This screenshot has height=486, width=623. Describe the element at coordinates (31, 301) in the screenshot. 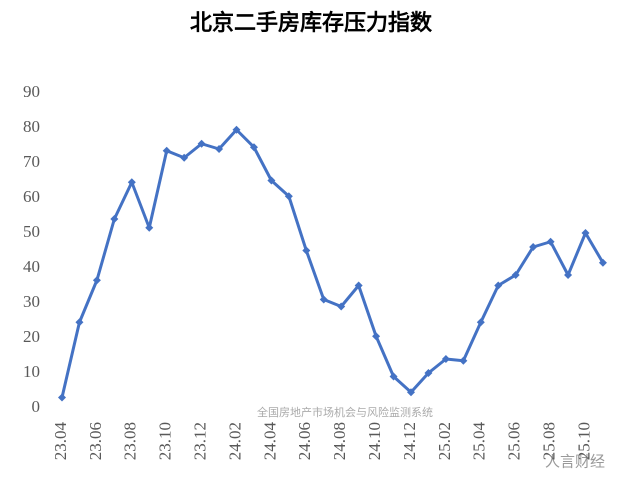

I see `y-tick-label: 30` at that location.